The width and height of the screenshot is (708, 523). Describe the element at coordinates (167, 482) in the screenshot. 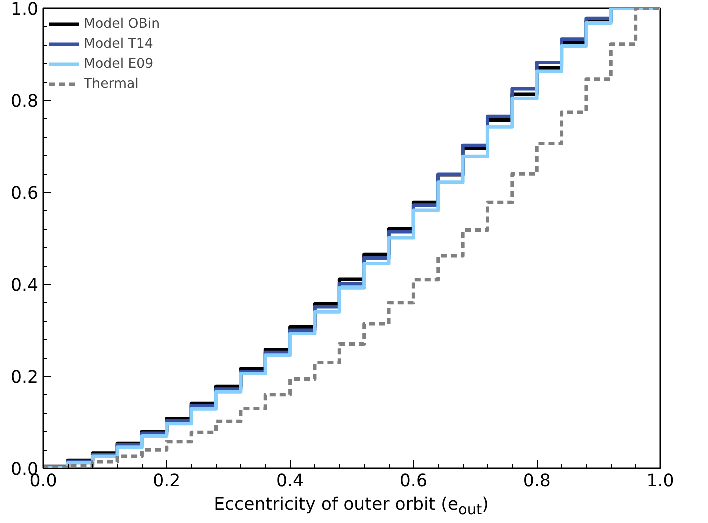

I see `x-tick-label: 0.2` at that location.